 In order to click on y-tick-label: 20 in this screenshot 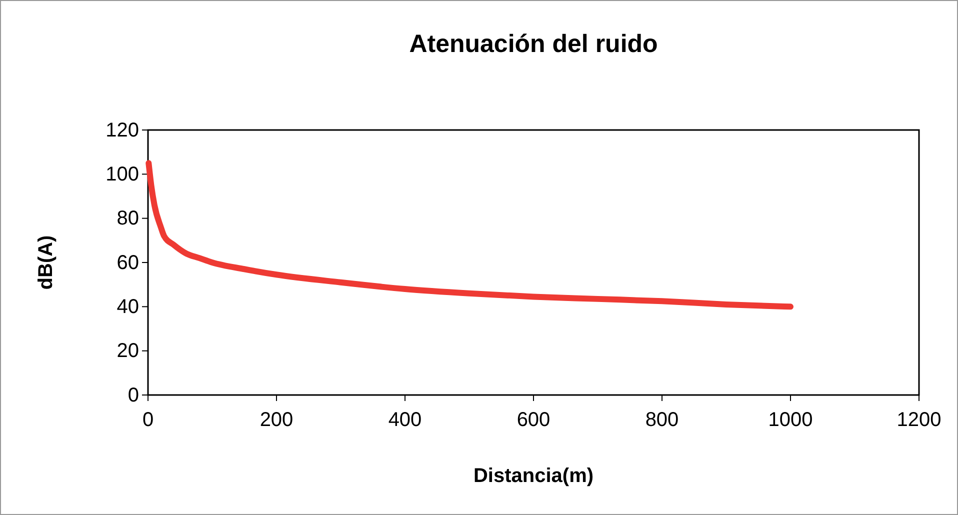, I will do `click(127, 351)`.